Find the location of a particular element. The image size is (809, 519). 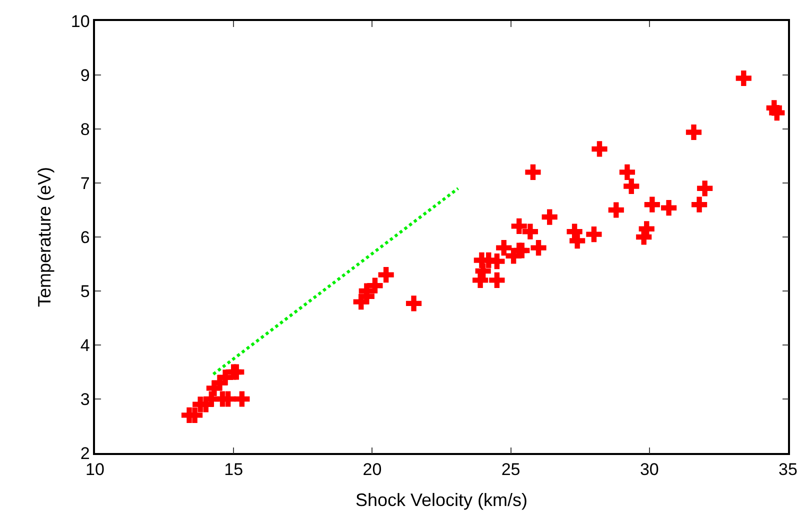

x-tick-label: 20 is located at coordinates (372, 470).